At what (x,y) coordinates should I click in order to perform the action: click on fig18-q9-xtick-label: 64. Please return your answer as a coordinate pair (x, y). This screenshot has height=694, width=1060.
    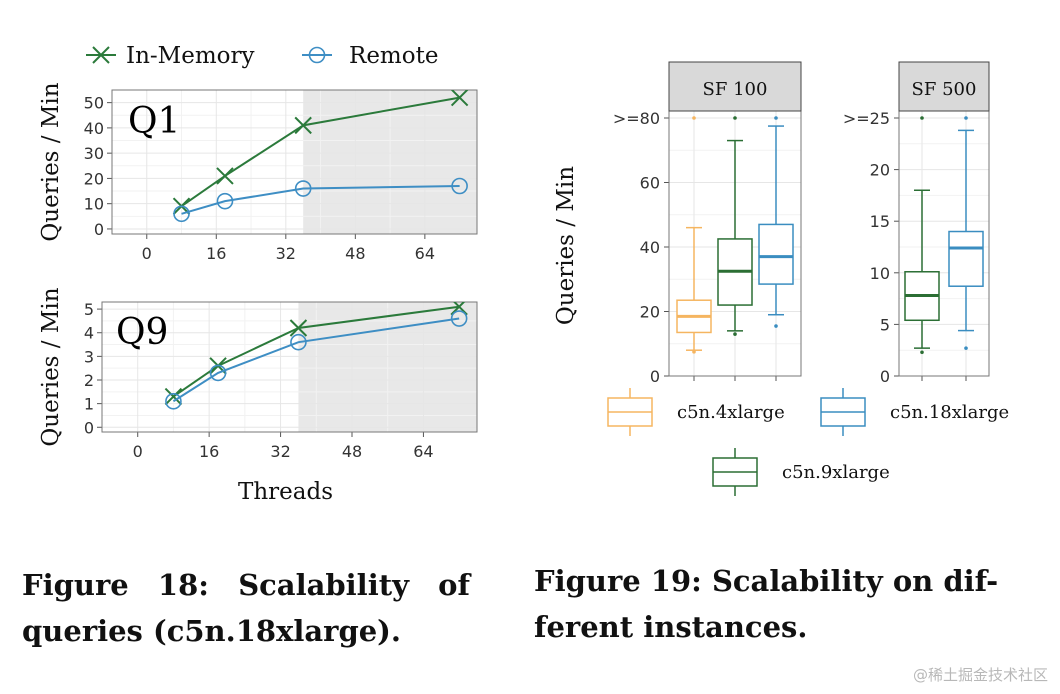
    Looking at the image, I should click on (423, 451).